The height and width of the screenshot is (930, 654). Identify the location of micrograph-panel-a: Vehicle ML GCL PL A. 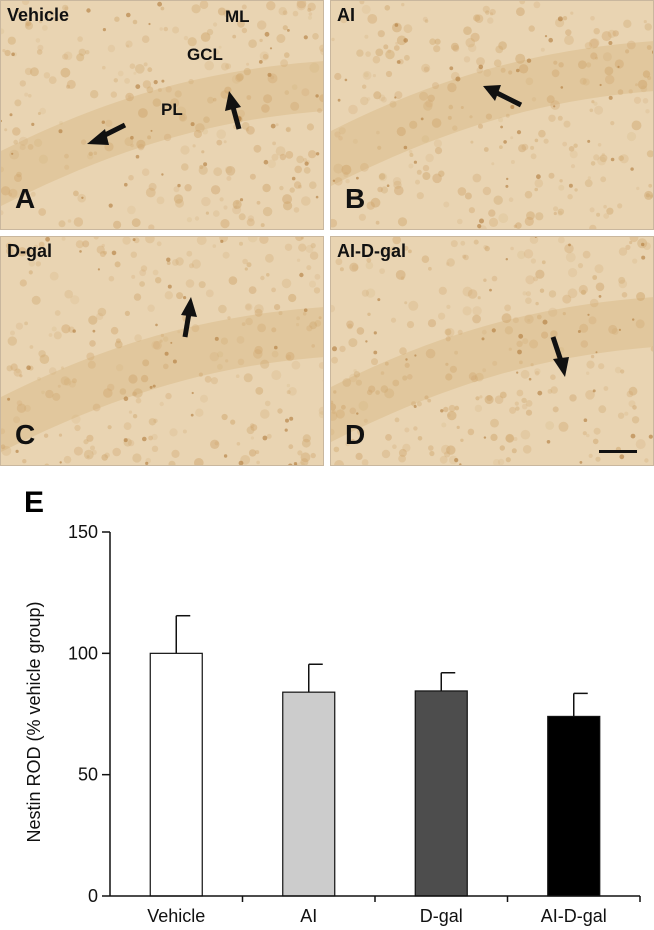
(162, 115).